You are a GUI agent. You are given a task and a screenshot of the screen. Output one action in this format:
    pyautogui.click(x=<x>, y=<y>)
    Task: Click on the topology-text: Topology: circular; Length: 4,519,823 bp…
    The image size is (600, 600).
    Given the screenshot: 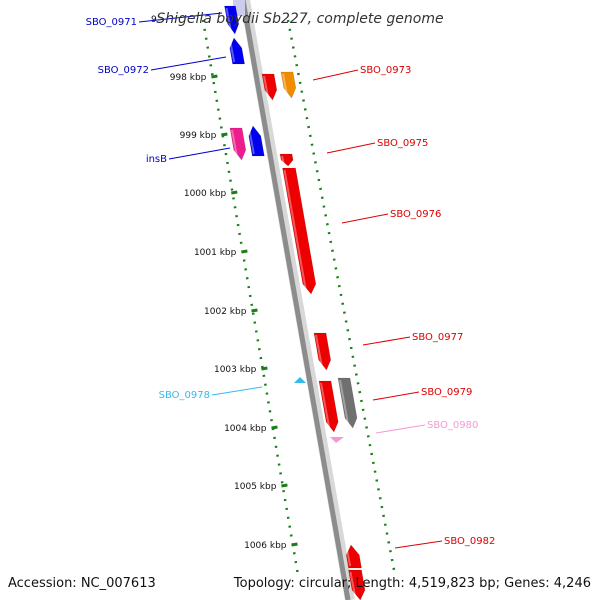 What is the action you would take?
    pyautogui.click(x=412, y=583)
    